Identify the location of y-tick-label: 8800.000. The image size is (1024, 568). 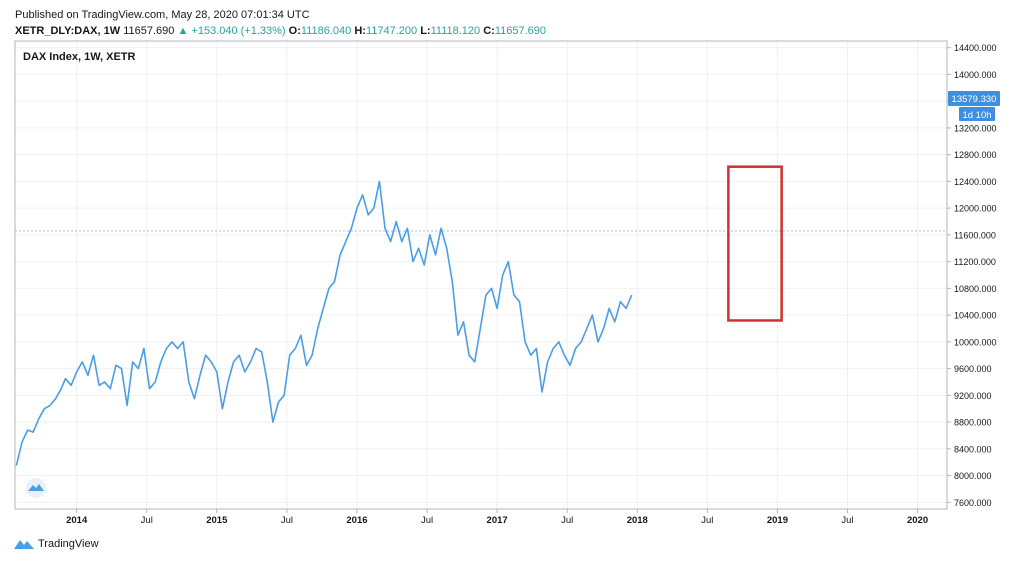
(973, 423).